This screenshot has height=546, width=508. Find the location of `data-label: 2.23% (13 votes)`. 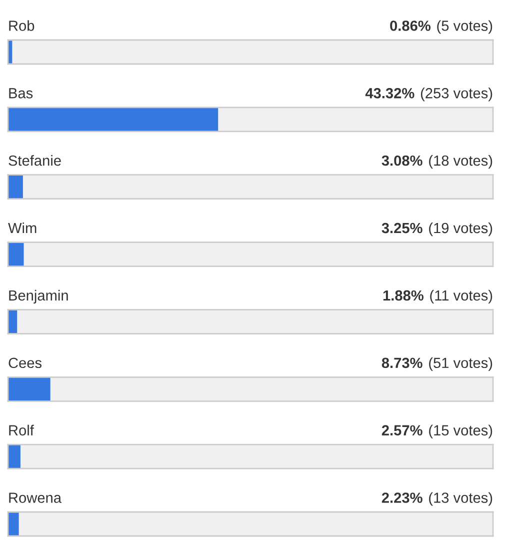

data-label: 2.23% (13 votes) is located at coordinates (437, 499).